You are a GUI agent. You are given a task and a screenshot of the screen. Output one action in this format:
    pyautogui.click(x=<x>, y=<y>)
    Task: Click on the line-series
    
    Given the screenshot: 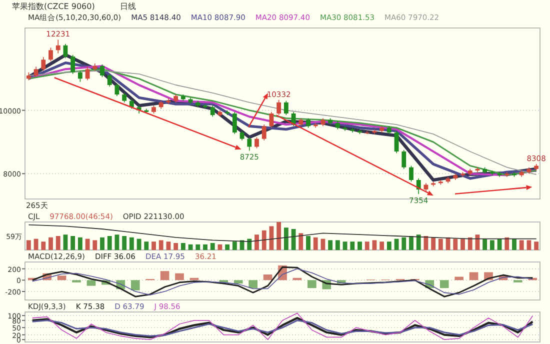 What is the action you would take?
    pyautogui.click(x=283, y=326)
    